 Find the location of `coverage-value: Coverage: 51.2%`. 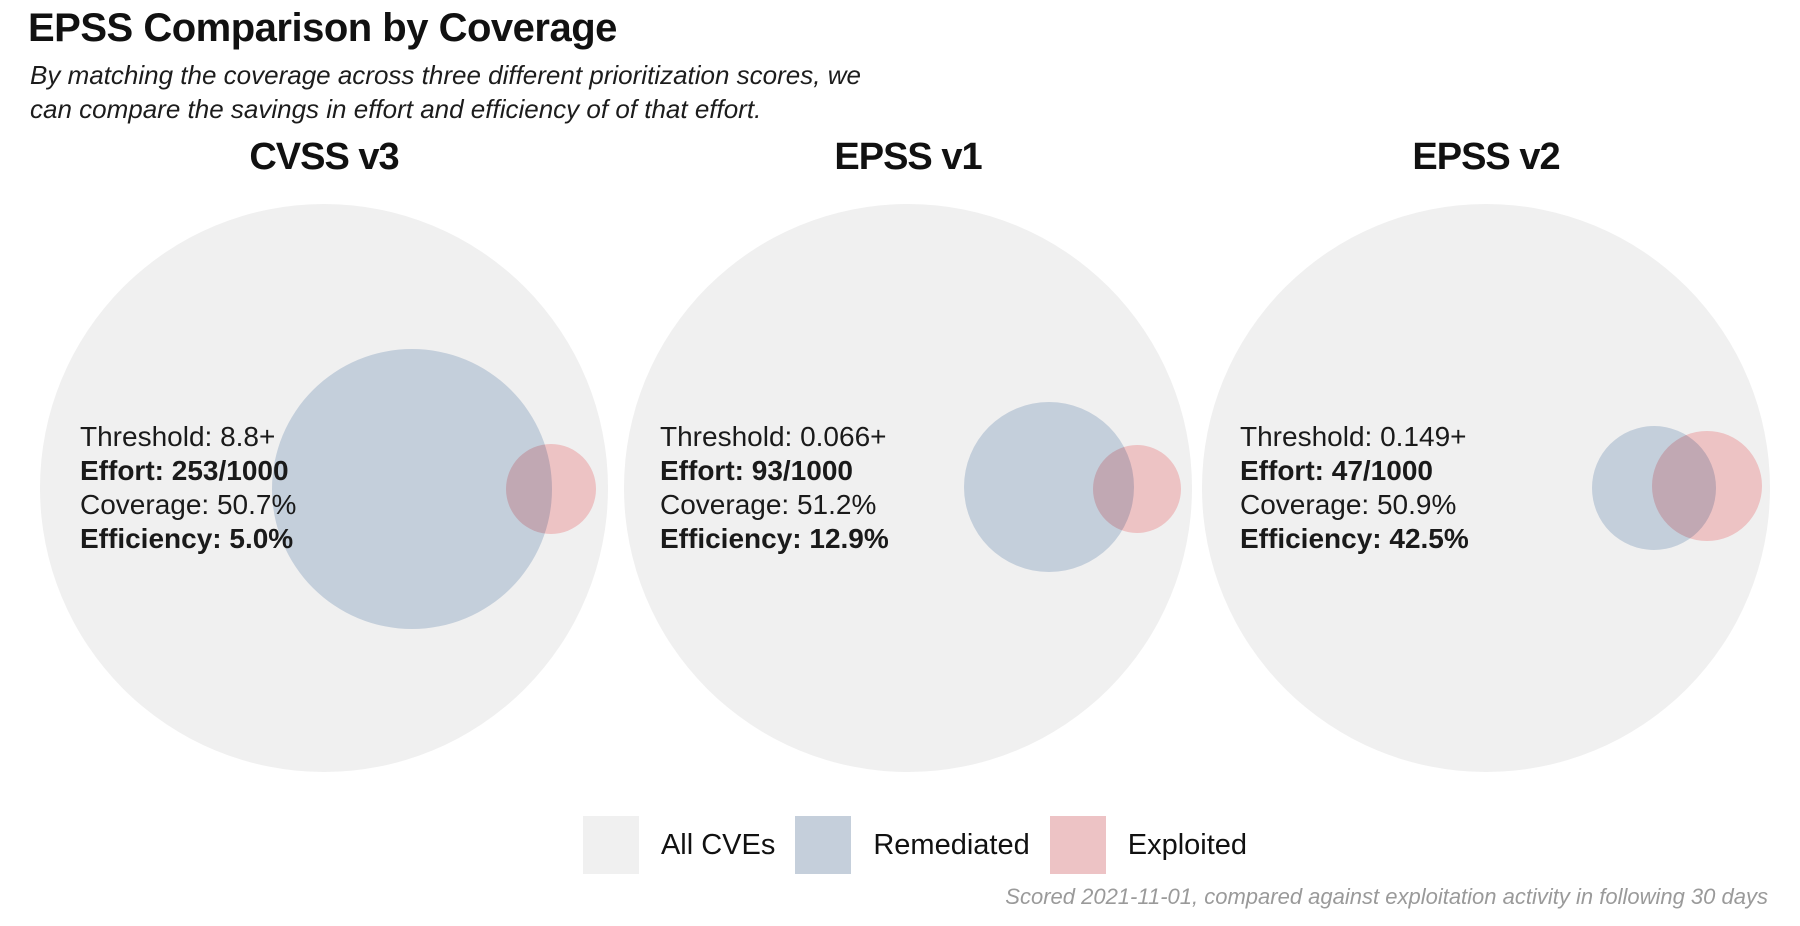

coverage-value: Coverage: 51.2% is located at coordinates (768, 504).